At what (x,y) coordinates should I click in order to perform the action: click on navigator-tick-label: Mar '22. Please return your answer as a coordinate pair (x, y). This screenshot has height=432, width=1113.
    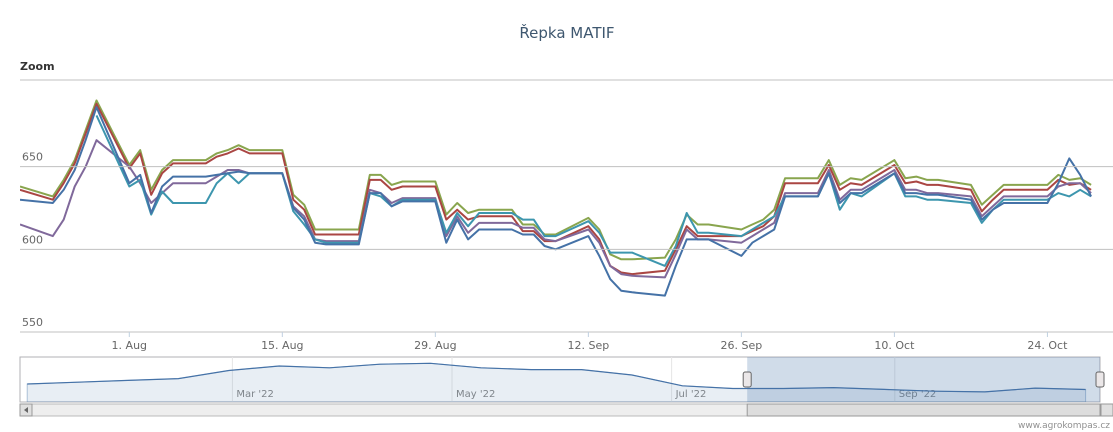
    Looking at the image, I should click on (255, 394).